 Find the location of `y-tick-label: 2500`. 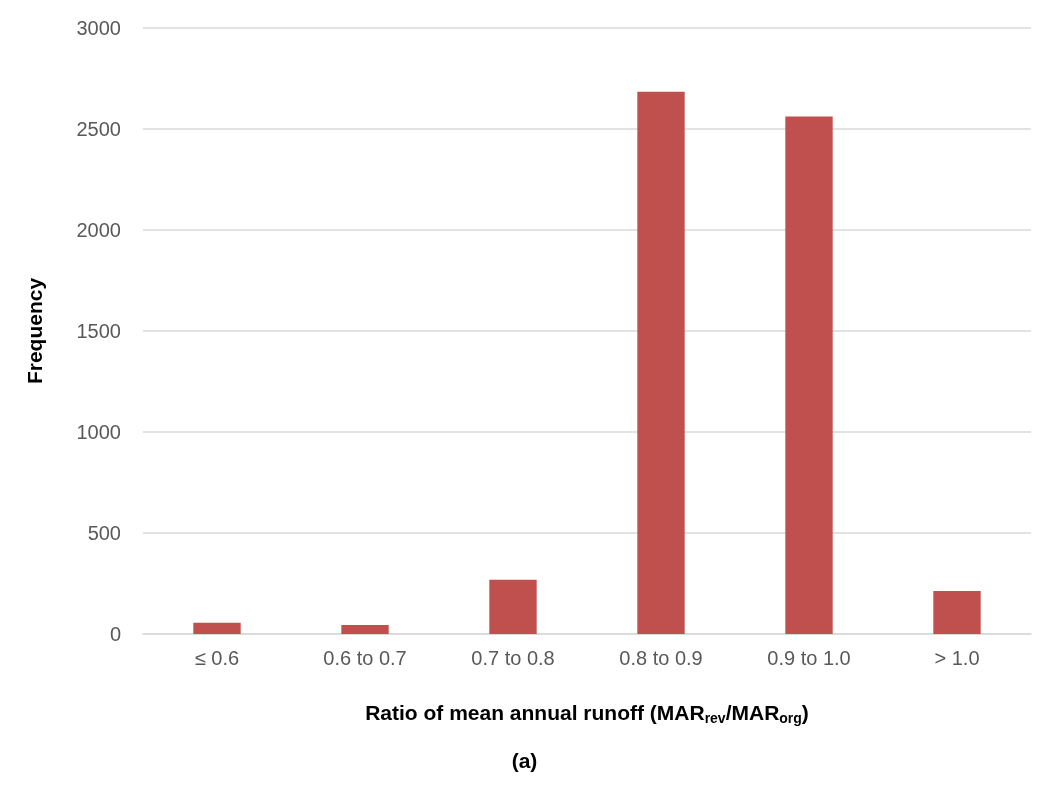

y-tick-label: 2500 is located at coordinates (98, 129).